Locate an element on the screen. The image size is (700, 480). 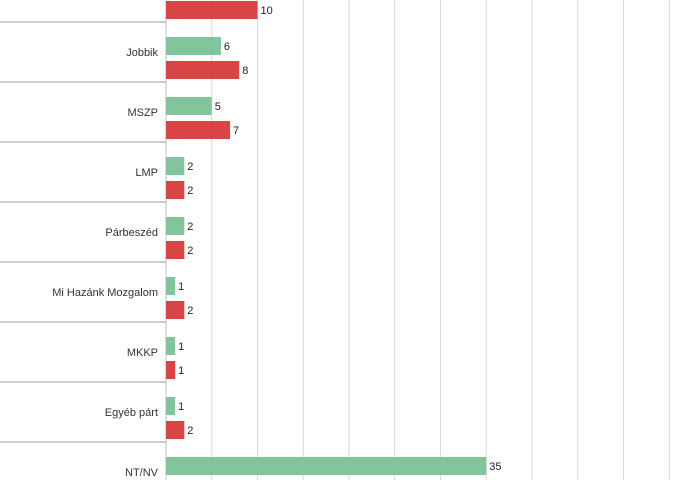
category-label: Egyéb párt is located at coordinates (131, 413).